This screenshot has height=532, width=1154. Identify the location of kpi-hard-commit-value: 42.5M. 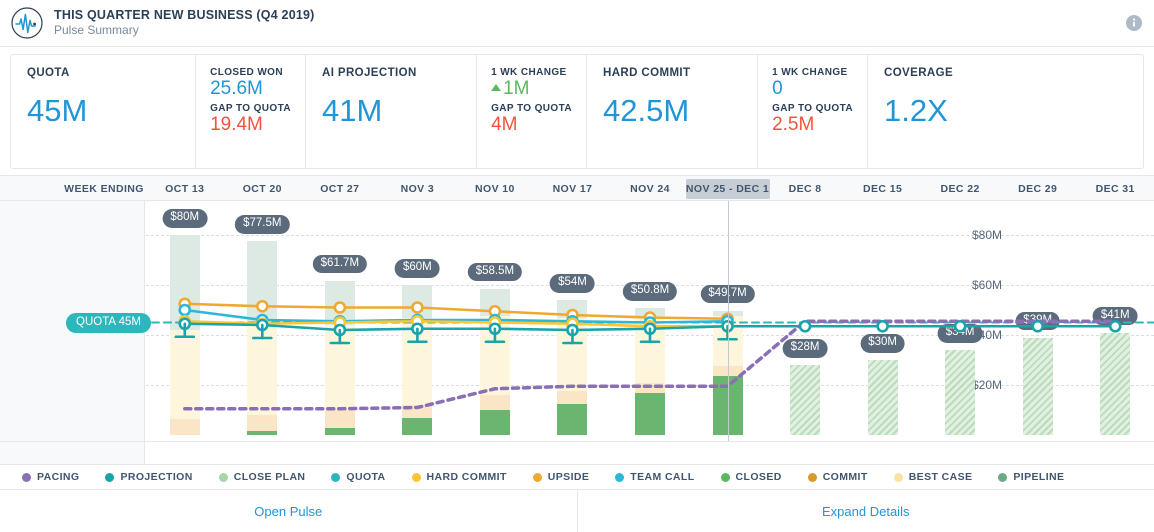
(646, 110).